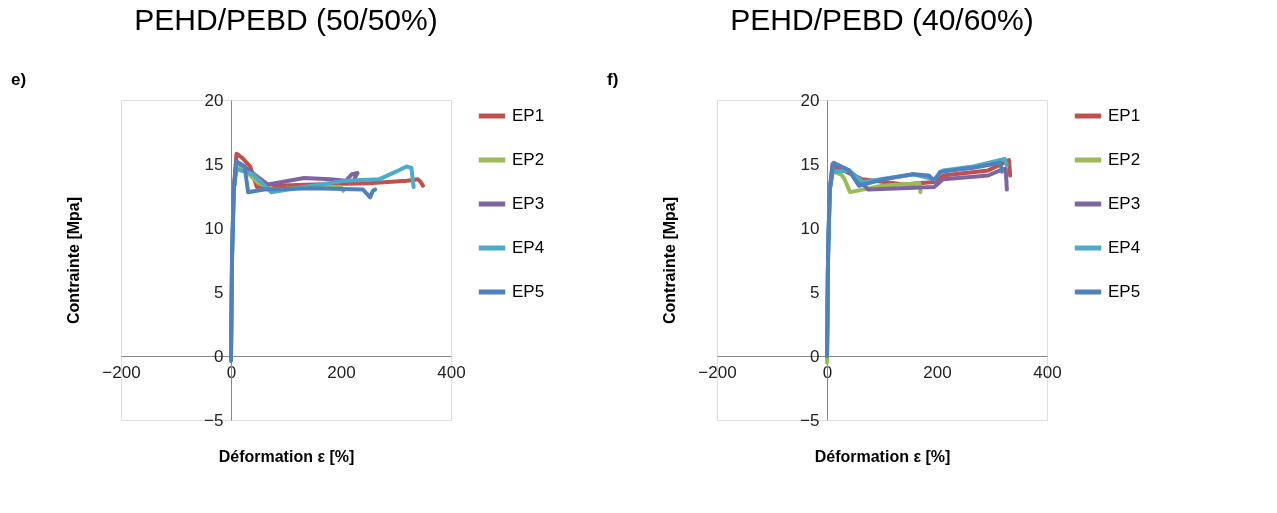 The width and height of the screenshot is (1277, 513). What do you see at coordinates (613, 79) in the screenshot?
I see `text: f)` at bounding box center [613, 79].